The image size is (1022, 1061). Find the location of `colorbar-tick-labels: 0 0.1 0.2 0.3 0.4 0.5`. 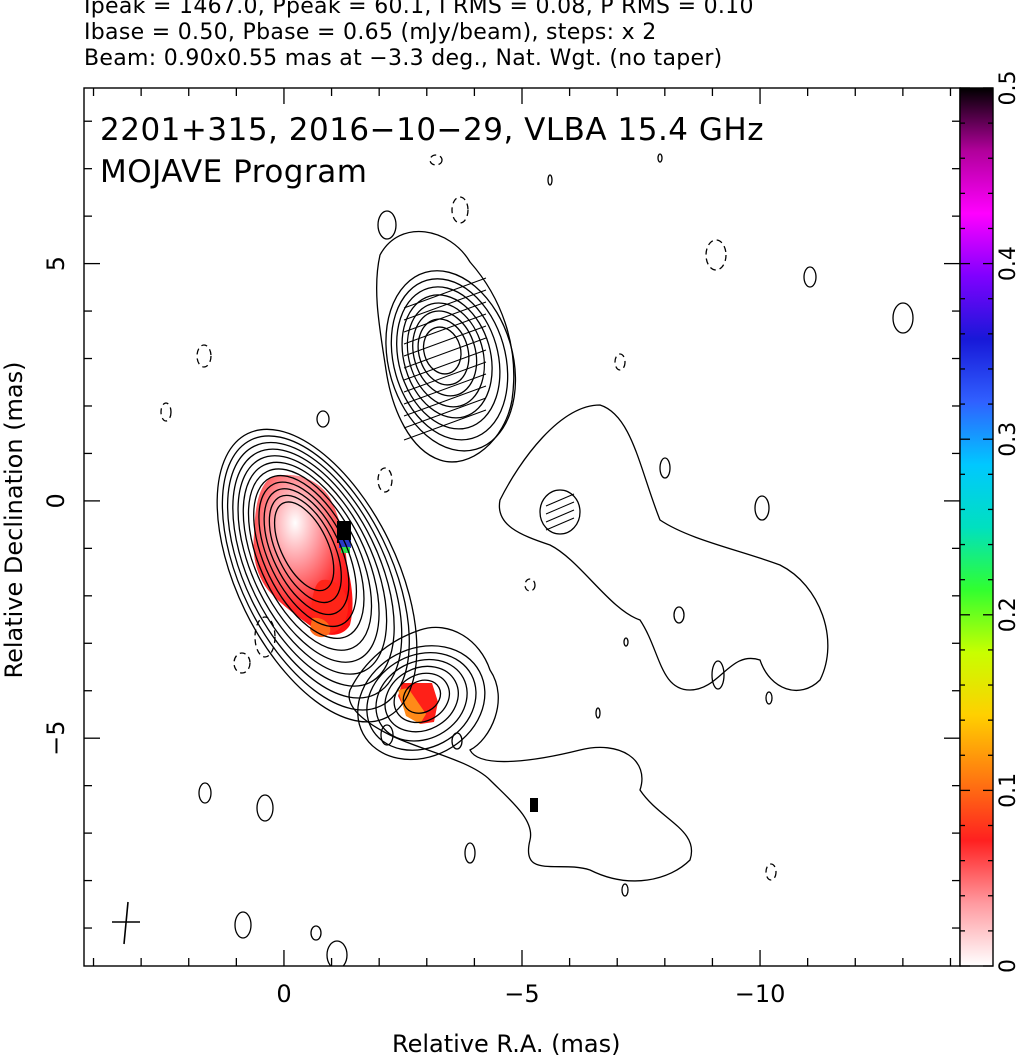

colorbar-tick-labels: 0 0.1 0.2 0.3 0.4 0.5 is located at coordinates (1008, 522).